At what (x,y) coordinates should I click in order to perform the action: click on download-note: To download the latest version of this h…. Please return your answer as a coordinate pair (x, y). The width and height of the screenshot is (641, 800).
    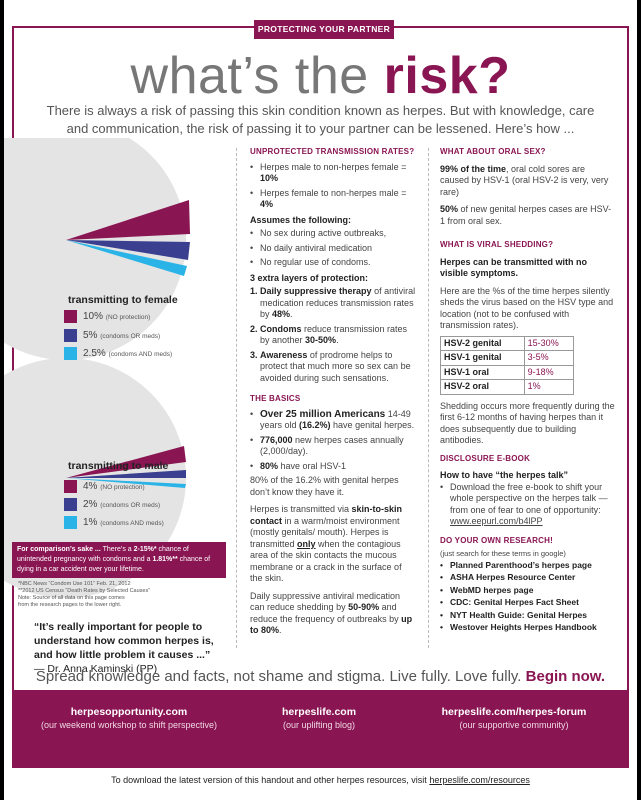
    Looking at the image, I should click on (320, 780).